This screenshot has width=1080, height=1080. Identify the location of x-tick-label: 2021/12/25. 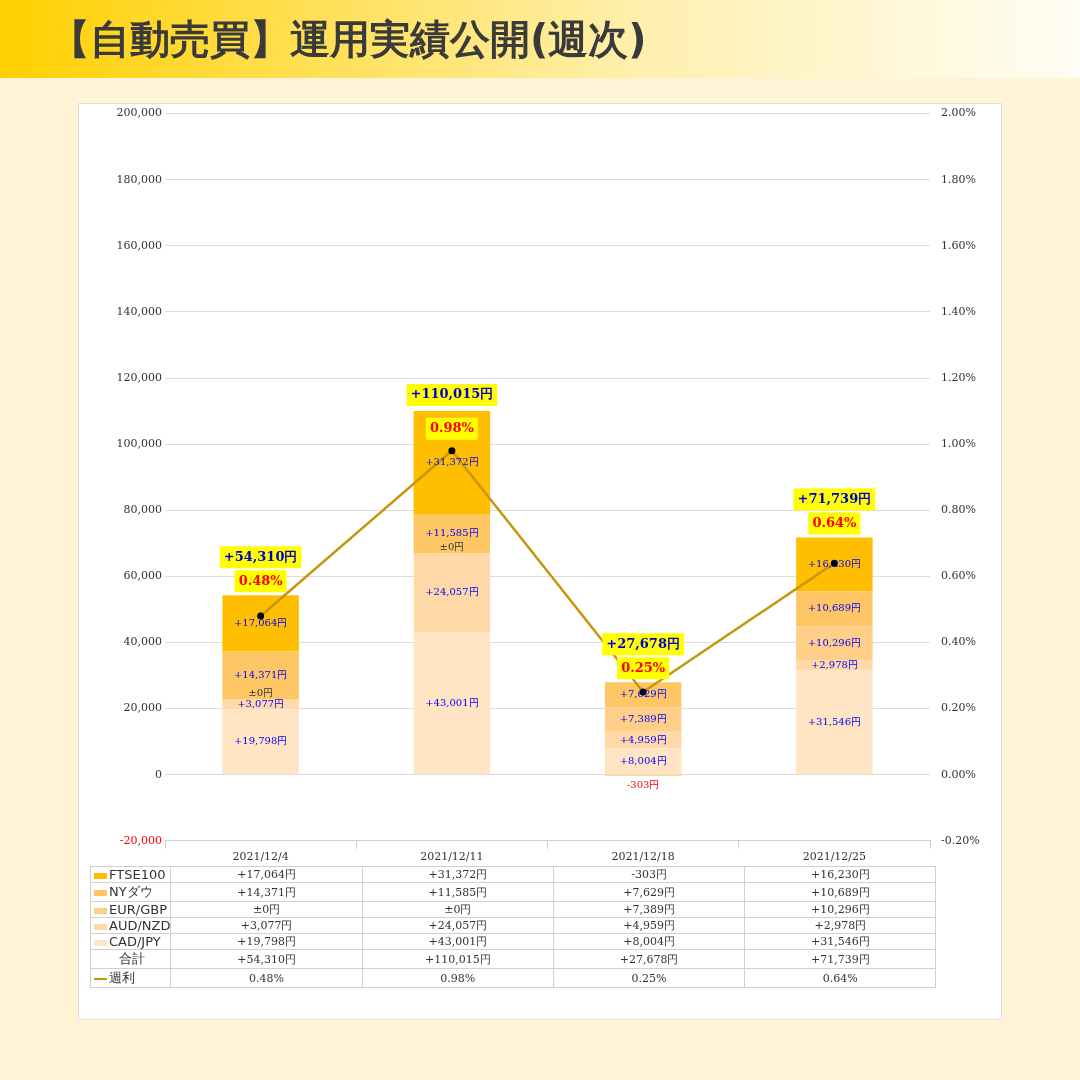
(834, 857).